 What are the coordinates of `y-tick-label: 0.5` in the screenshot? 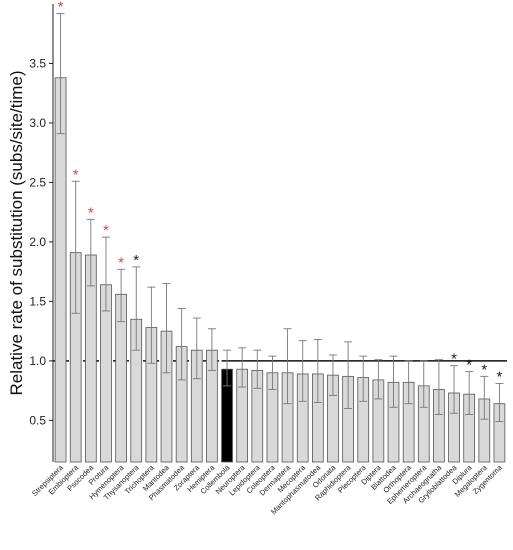 It's located at (37, 420).